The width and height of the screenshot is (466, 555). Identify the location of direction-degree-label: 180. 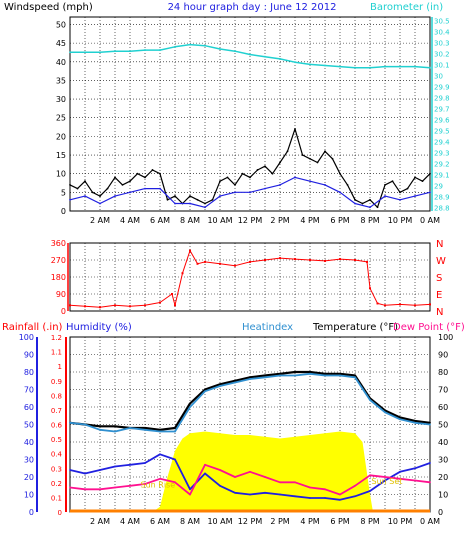
(58, 277).